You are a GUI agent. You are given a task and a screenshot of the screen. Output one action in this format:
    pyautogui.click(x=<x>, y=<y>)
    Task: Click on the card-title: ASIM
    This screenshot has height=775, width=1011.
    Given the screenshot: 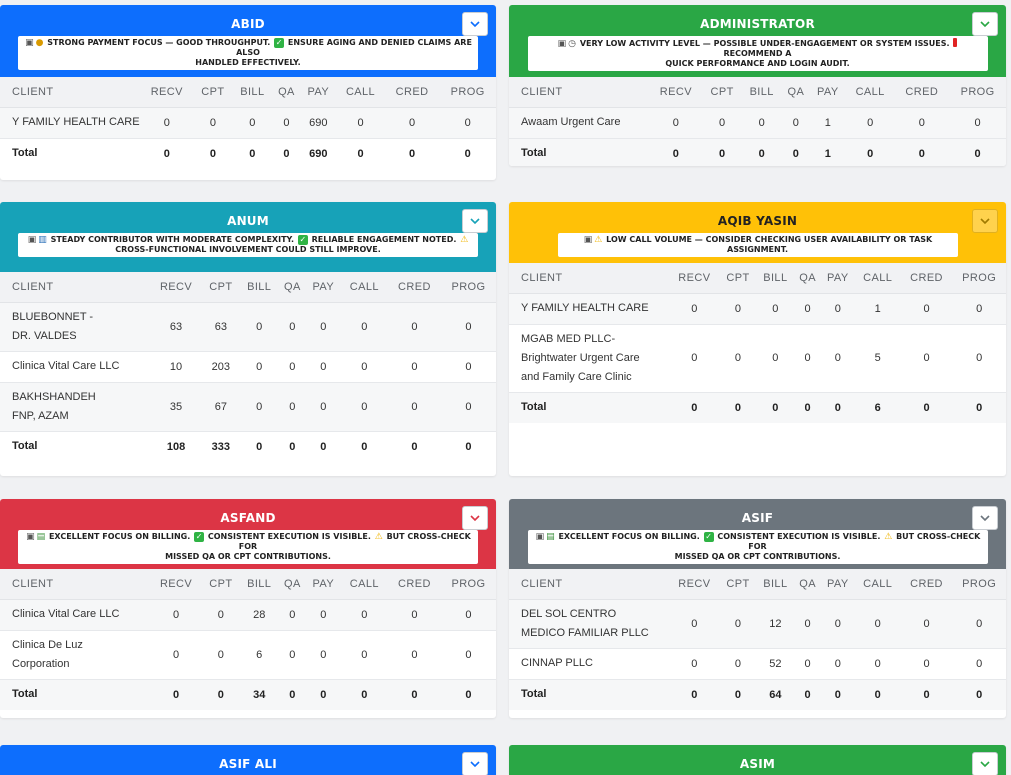 What is the action you would take?
    pyautogui.click(x=757, y=764)
    